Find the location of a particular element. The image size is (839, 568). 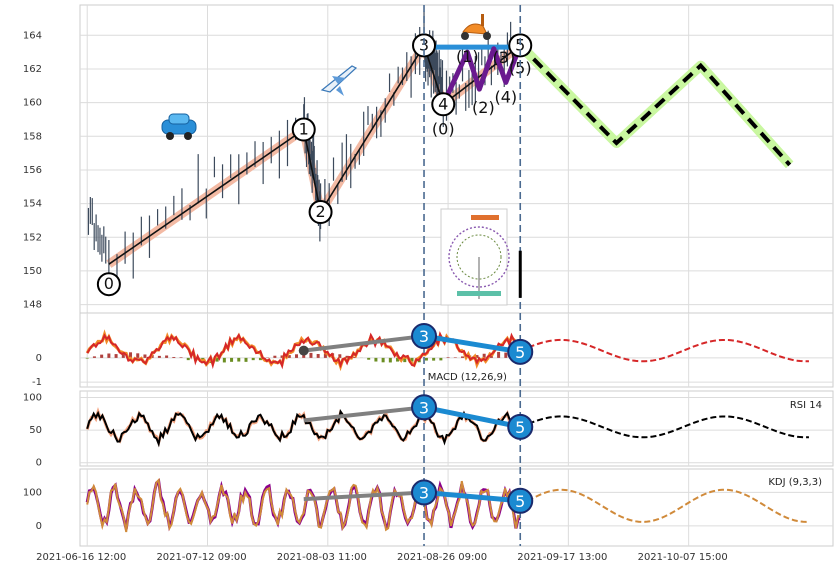

rsi-forecast-line is located at coordinates (664, 427).